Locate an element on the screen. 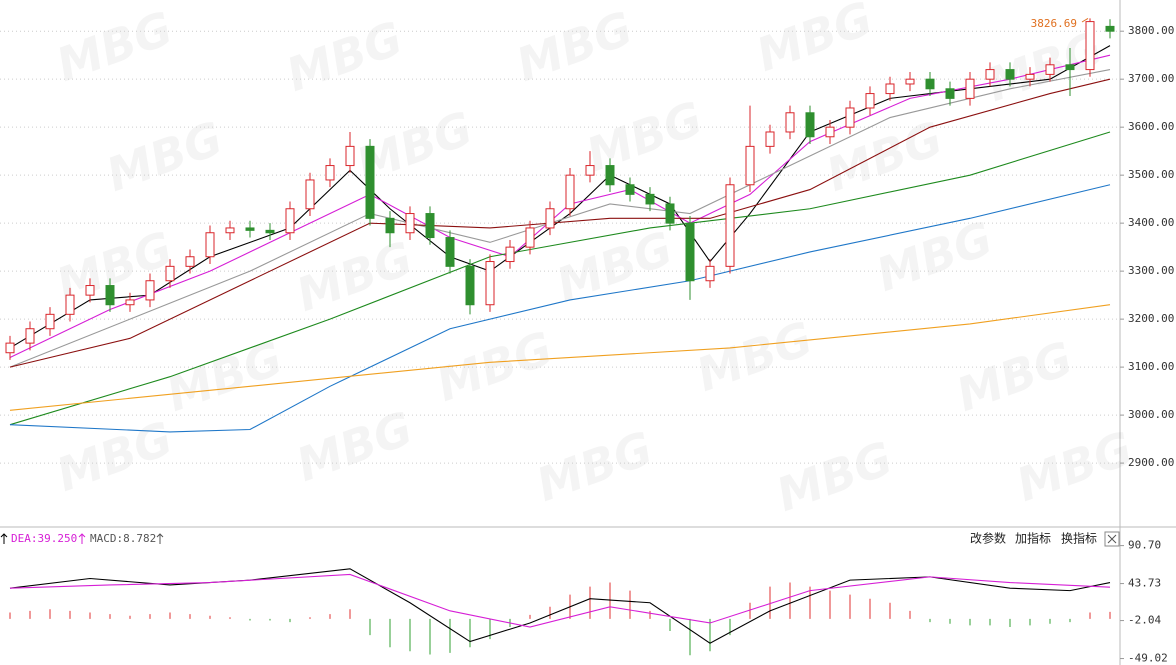 This screenshot has height=665, width=1176. close-button is located at coordinates (1112, 539).